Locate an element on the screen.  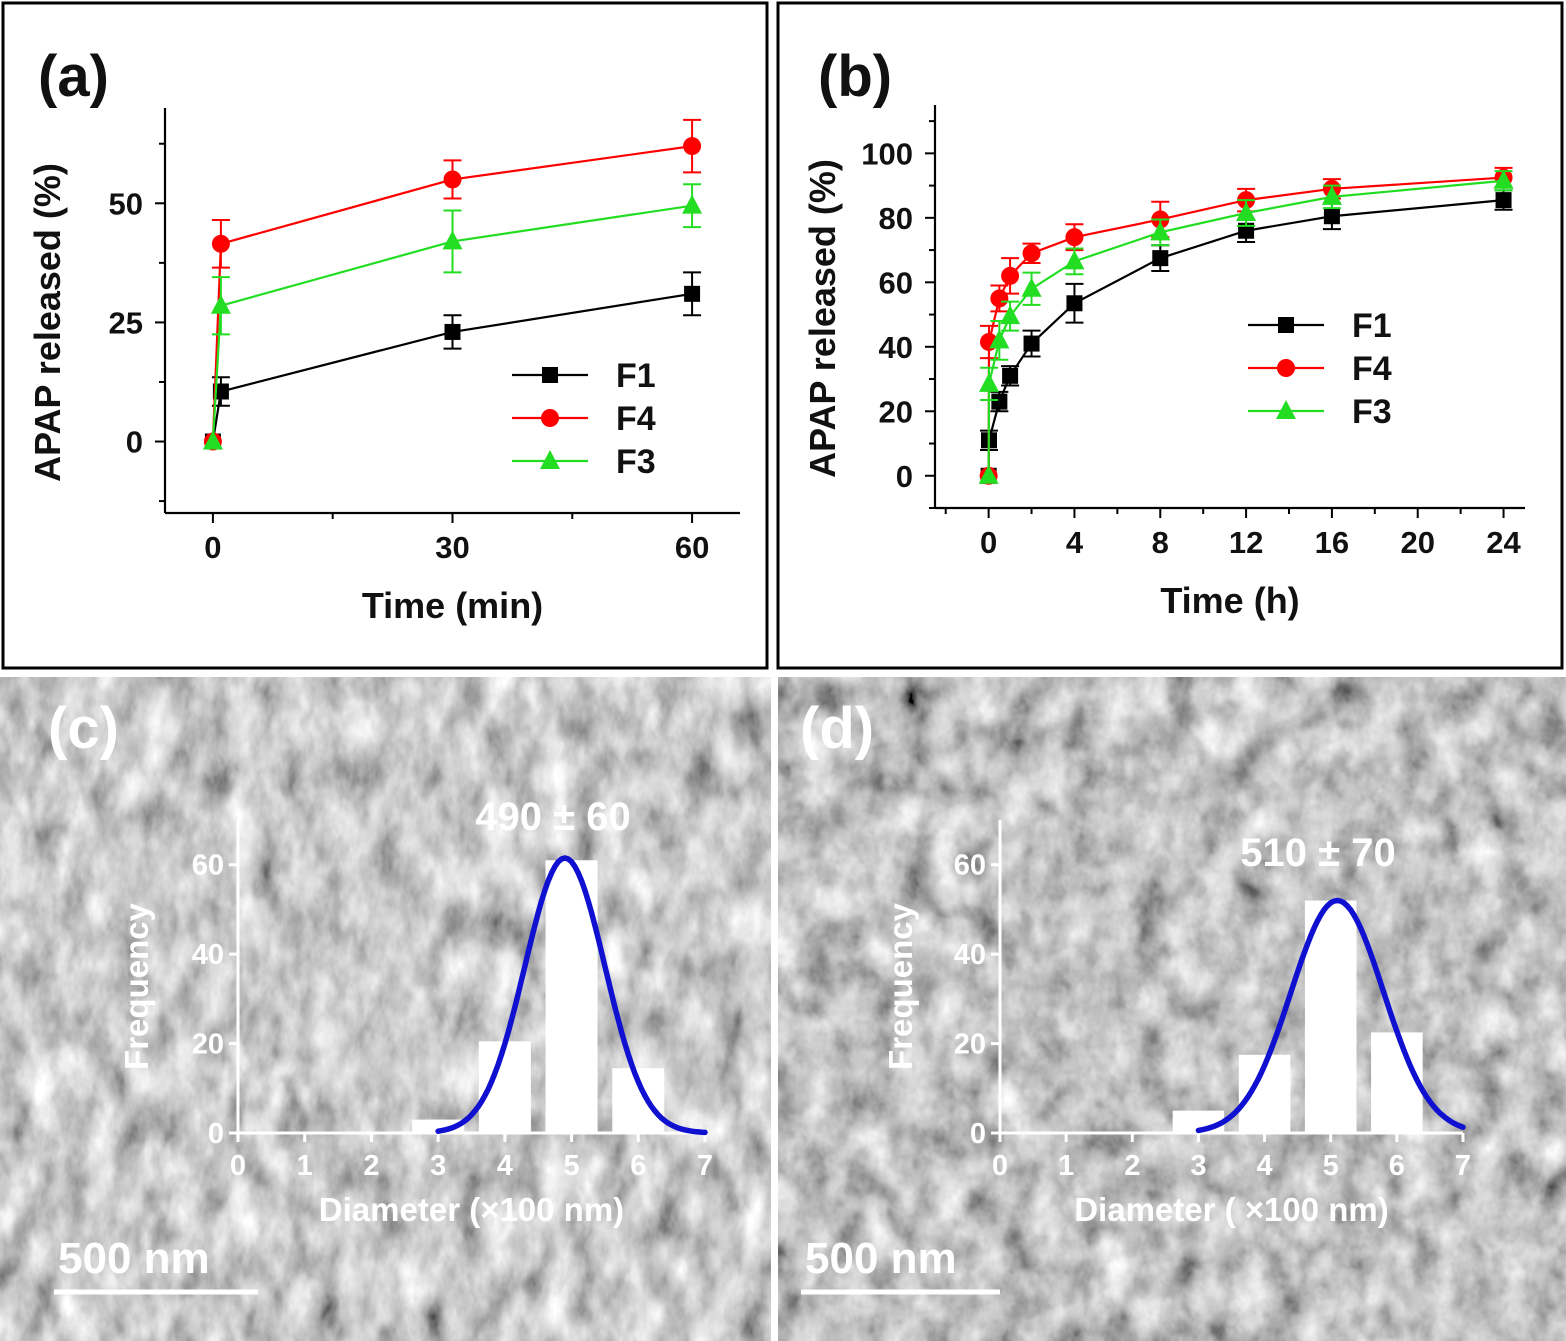
panel-d-y-tick-label: 60 is located at coordinates (970, 866).